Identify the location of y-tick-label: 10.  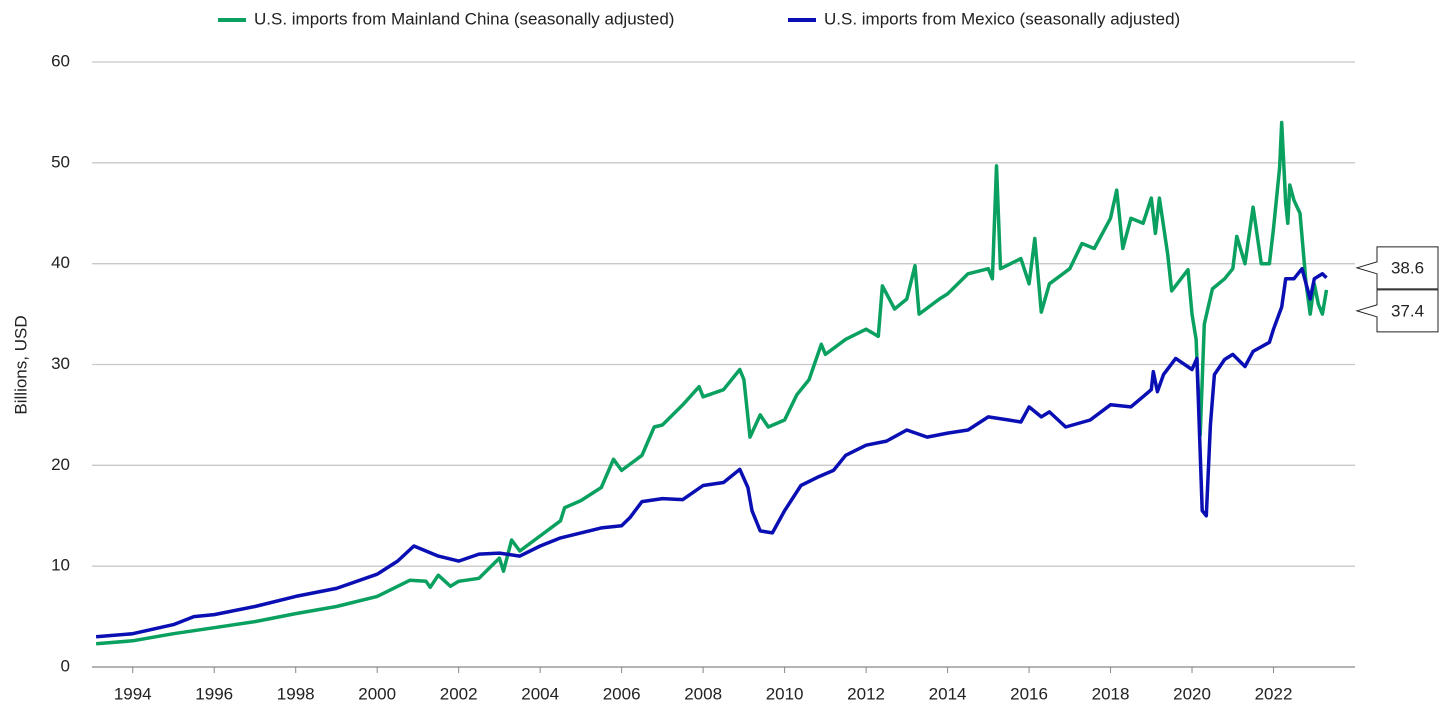
(60, 565).